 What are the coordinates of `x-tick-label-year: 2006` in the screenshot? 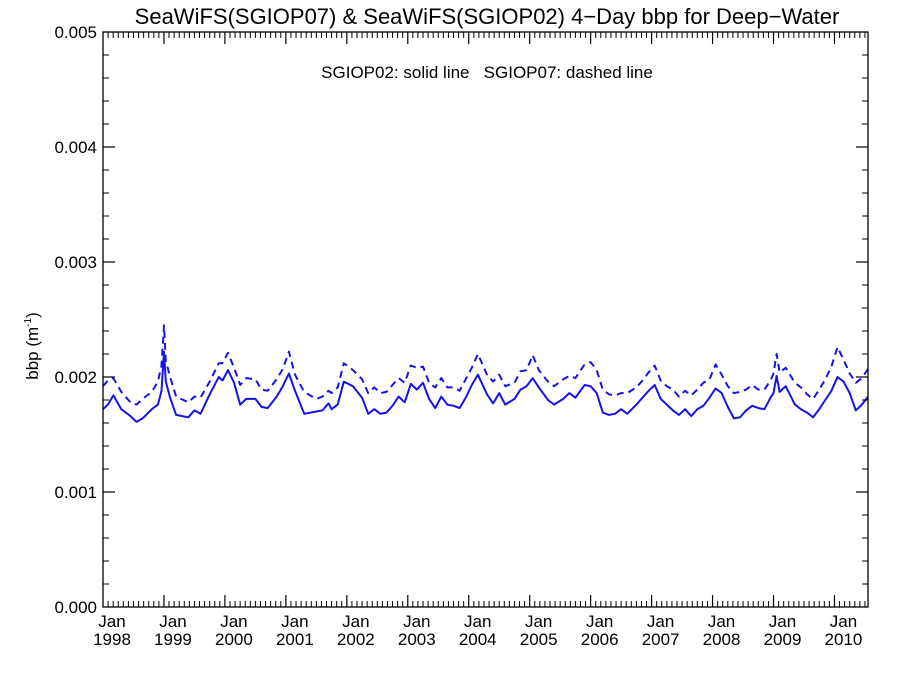 It's located at (600, 639).